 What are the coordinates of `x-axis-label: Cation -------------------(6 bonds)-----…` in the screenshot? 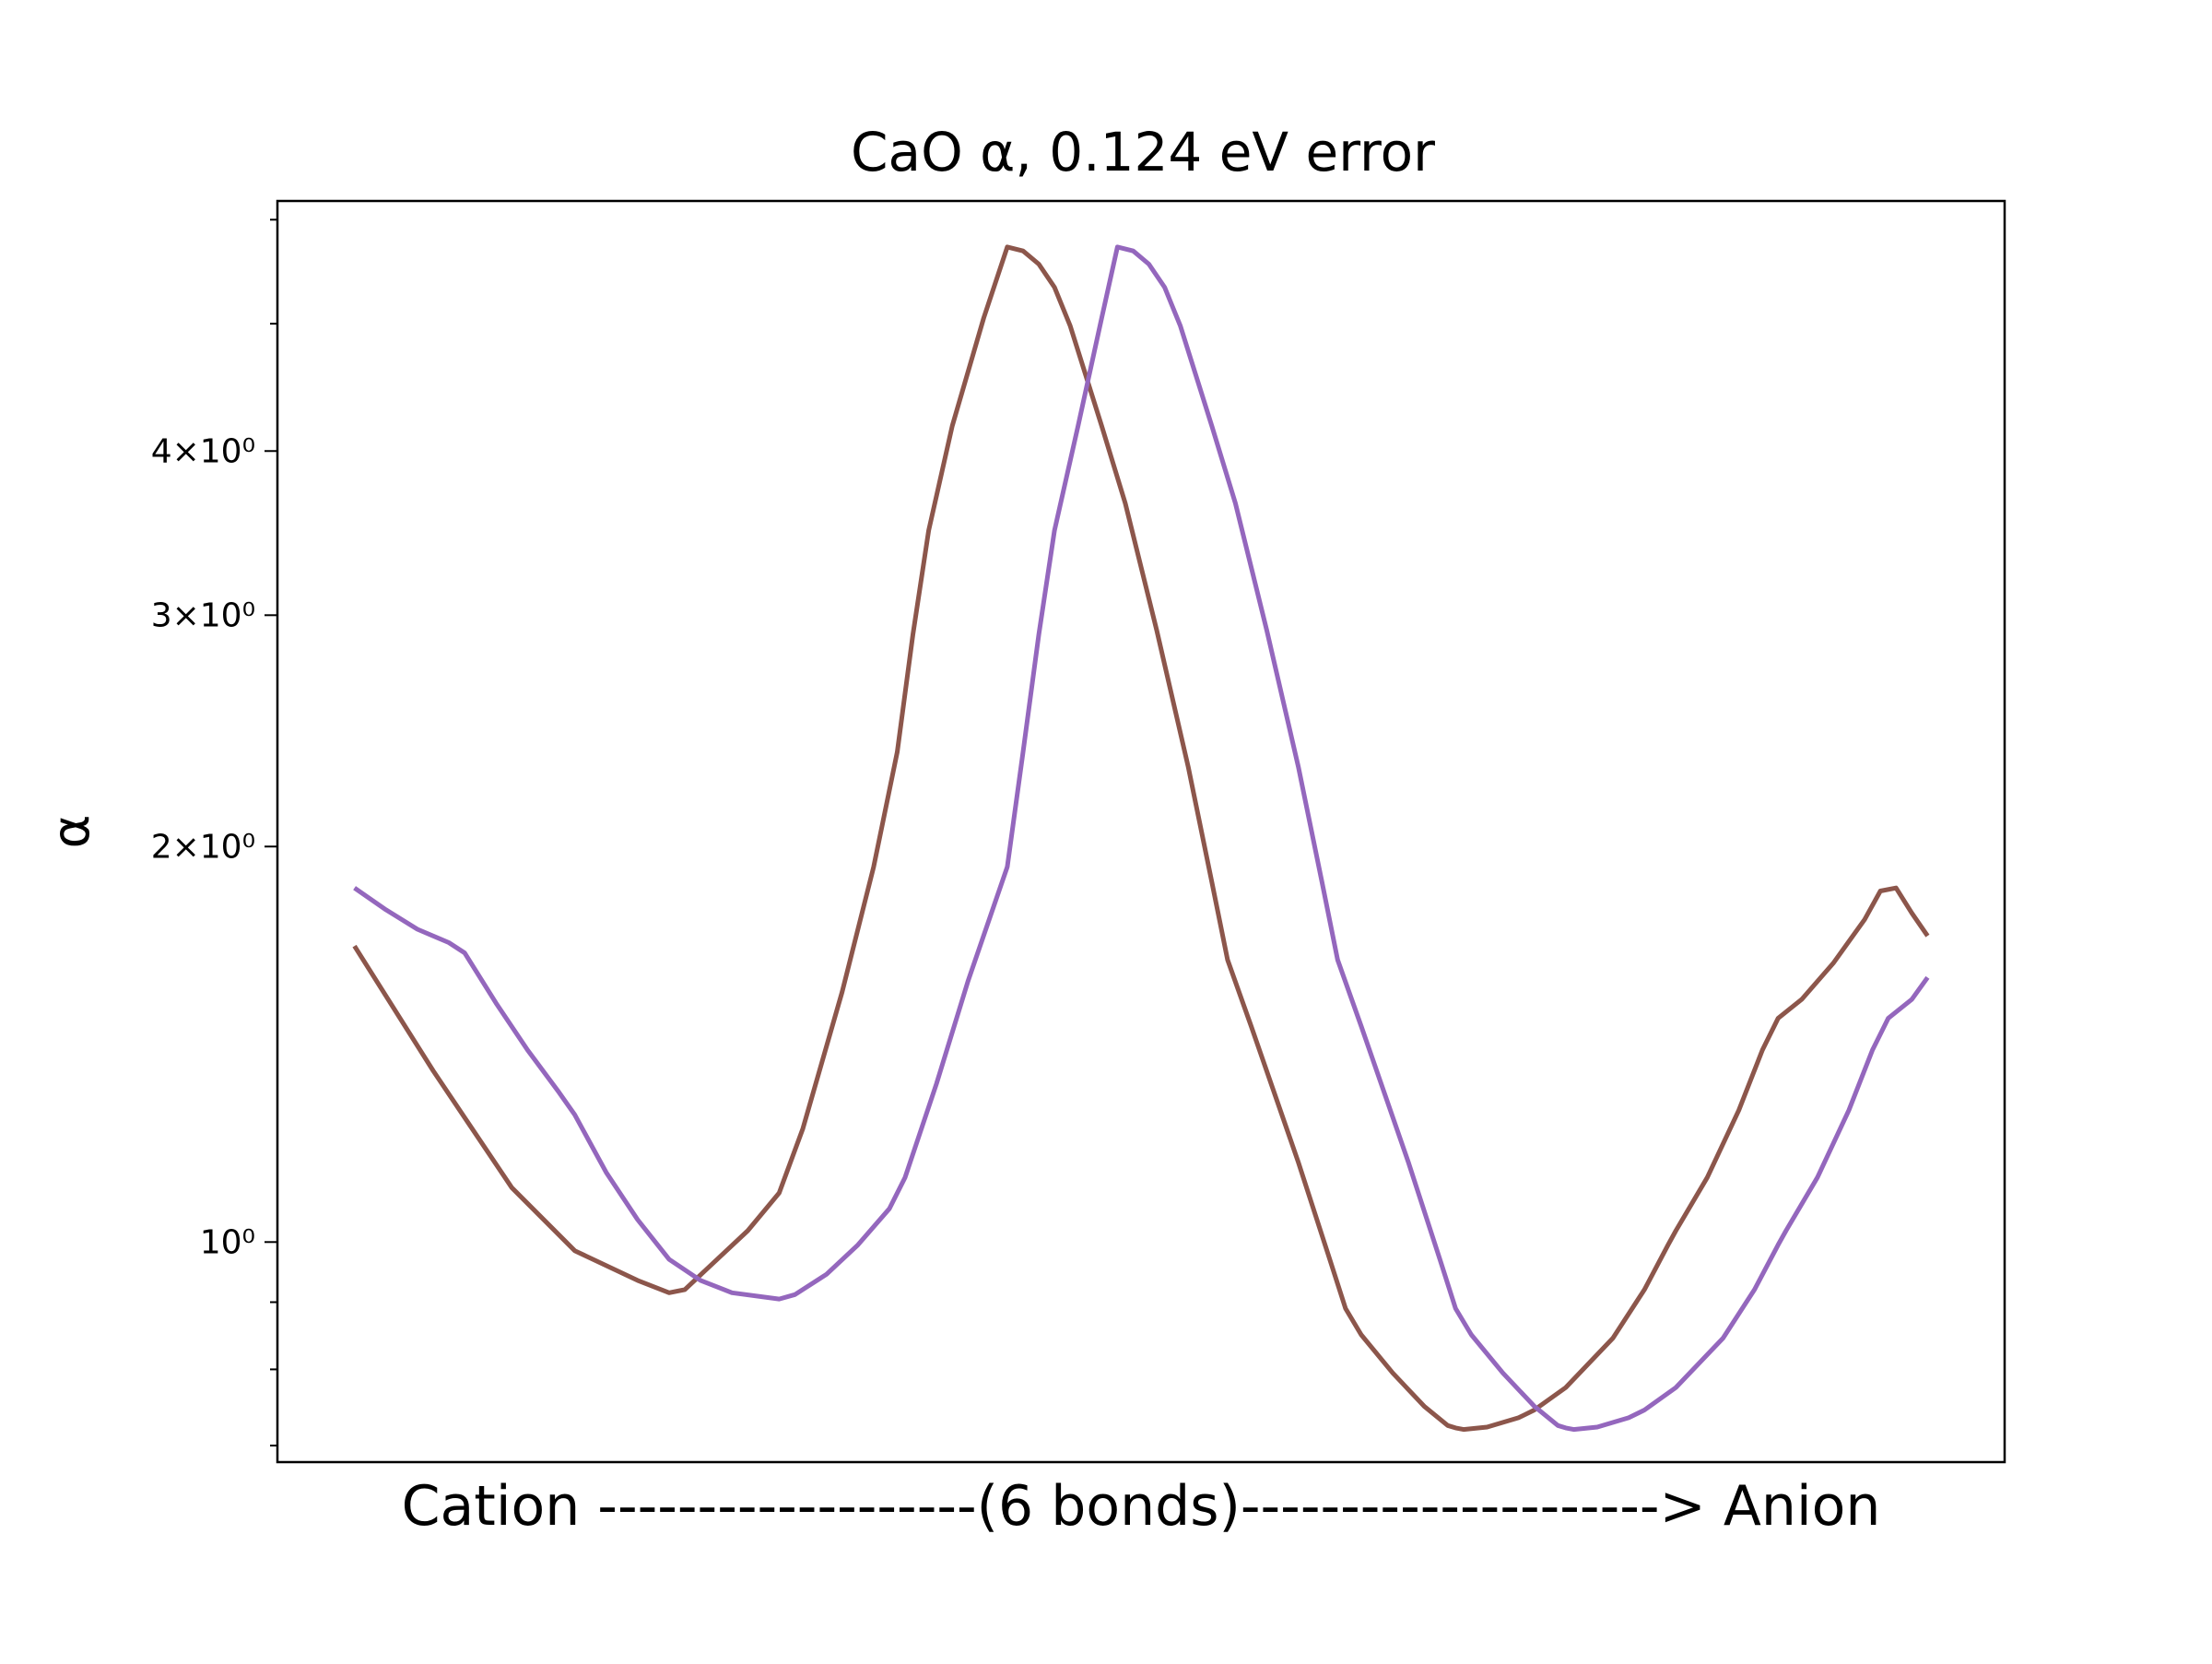 It's located at (1141, 1506).